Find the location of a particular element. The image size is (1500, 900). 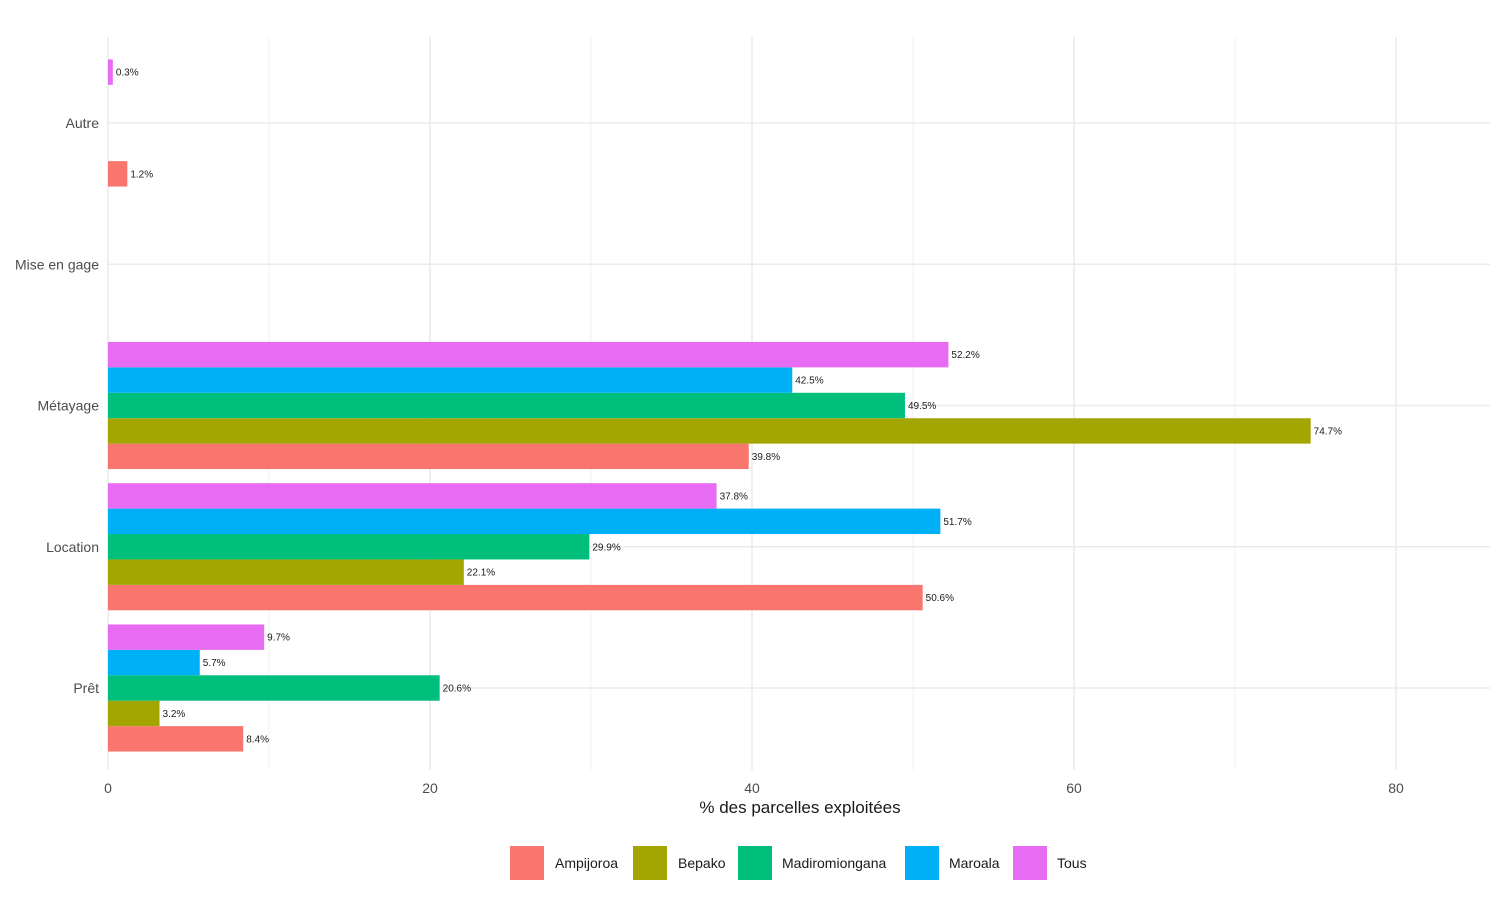

data-label: 74.7% is located at coordinates (1328, 431).